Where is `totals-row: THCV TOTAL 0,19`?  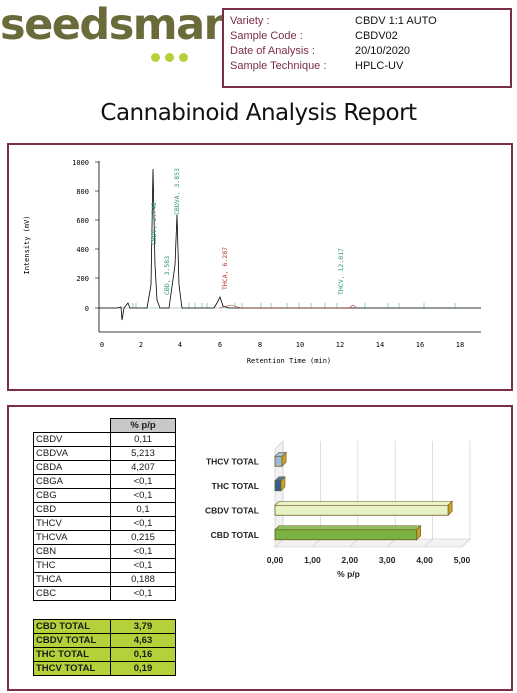 totals-row: THCV TOTAL 0,19 is located at coordinates (104, 668).